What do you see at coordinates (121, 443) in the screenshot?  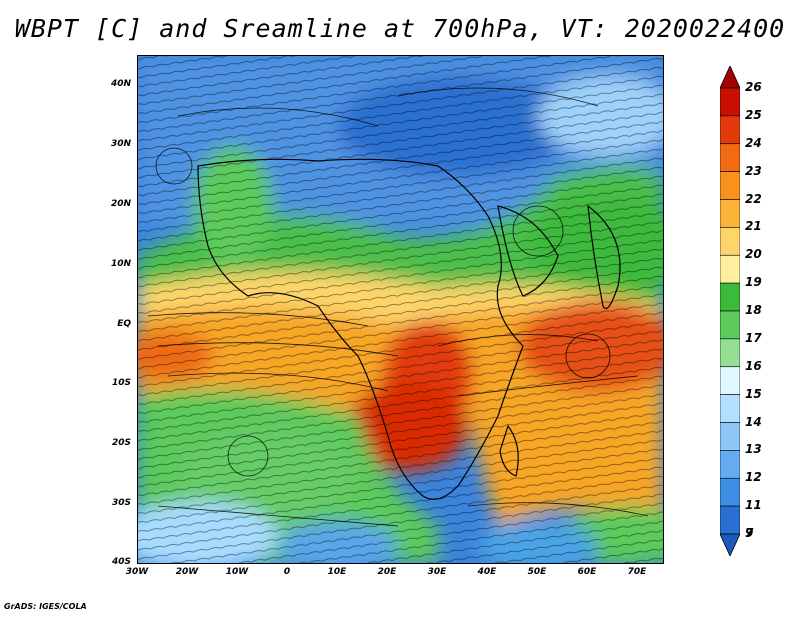 I see `lat-label-20s: 20S` at bounding box center [121, 443].